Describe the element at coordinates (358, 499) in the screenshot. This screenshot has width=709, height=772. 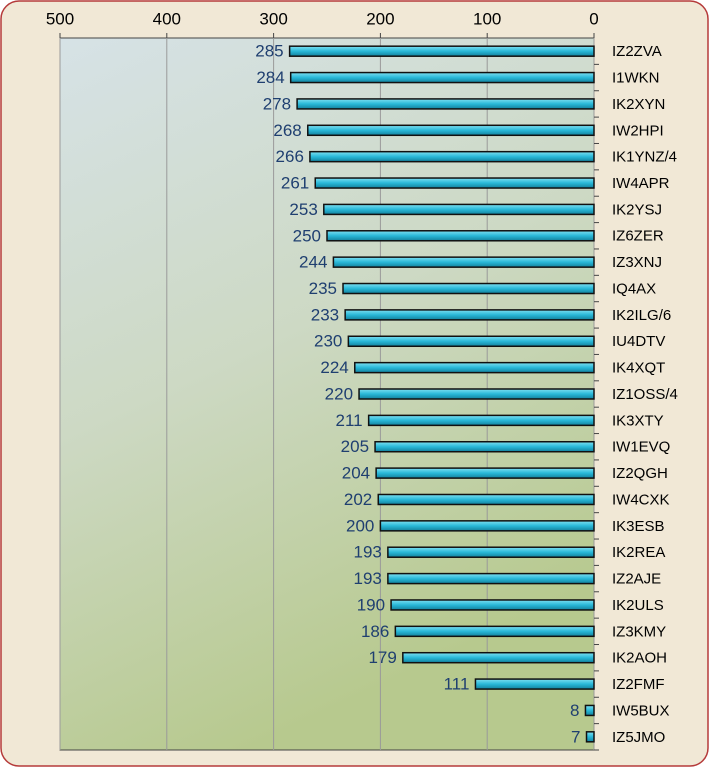
I see `value-label: 202` at that location.